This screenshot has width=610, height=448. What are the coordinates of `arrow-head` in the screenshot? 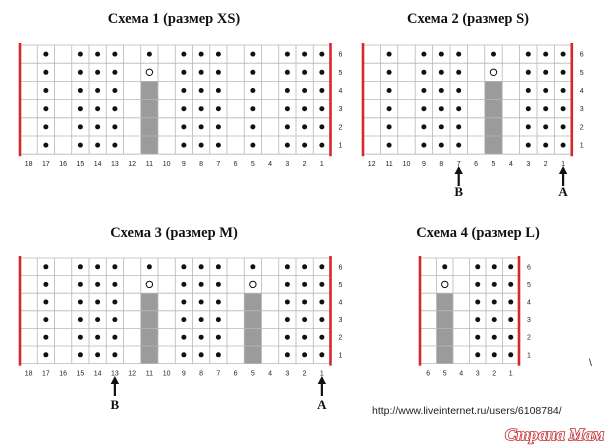 It's located at (458, 170).